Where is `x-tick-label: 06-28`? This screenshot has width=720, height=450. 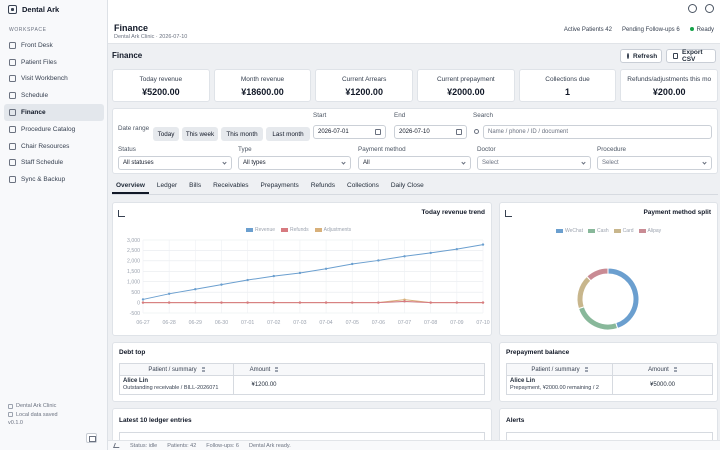
x-tick-label: 06-28 is located at coordinates (169, 323).